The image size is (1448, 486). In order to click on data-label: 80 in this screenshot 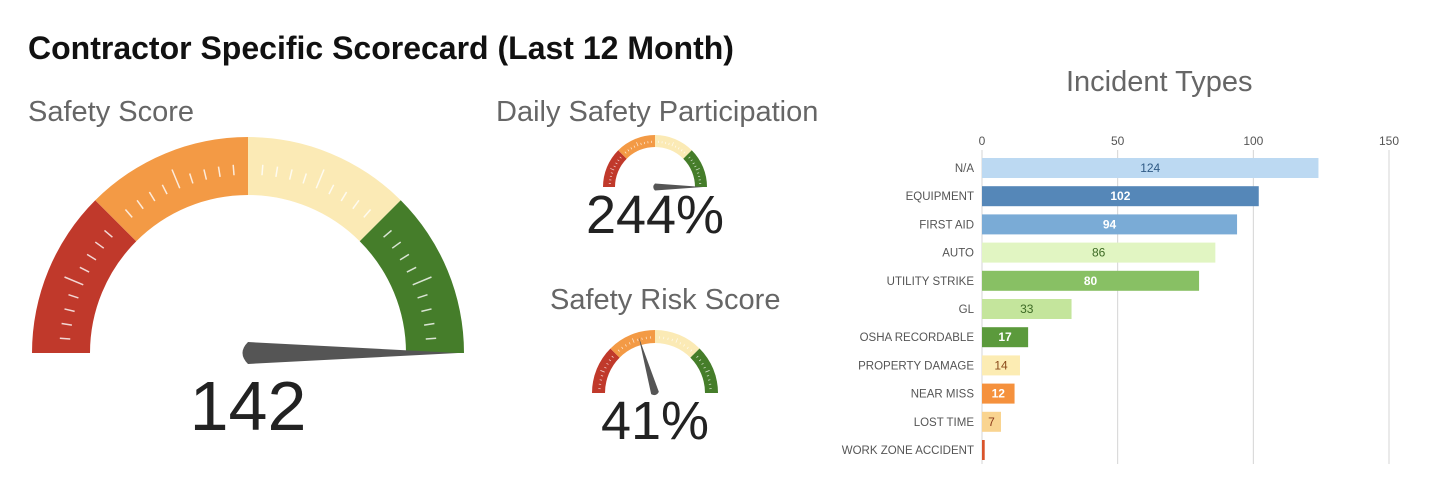, I will do `click(1091, 281)`.